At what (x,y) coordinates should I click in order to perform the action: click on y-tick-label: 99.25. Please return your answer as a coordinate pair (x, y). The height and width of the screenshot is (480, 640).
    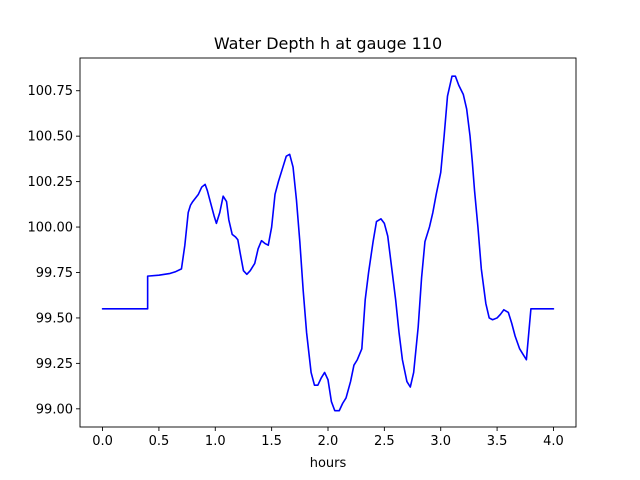
    Looking at the image, I should click on (54, 364).